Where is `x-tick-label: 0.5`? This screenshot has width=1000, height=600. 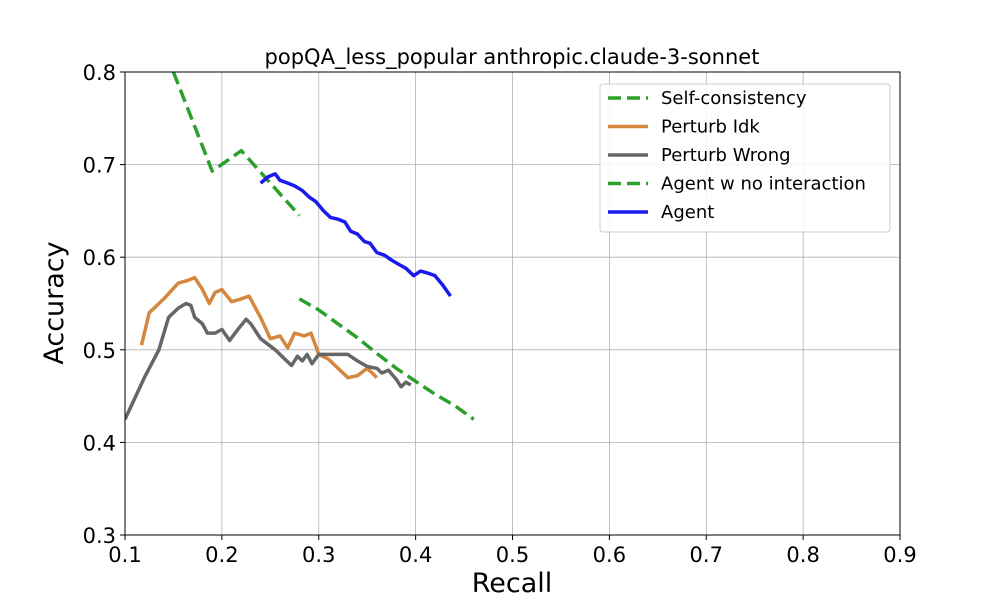 x-tick-label: 0.5 is located at coordinates (512, 555).